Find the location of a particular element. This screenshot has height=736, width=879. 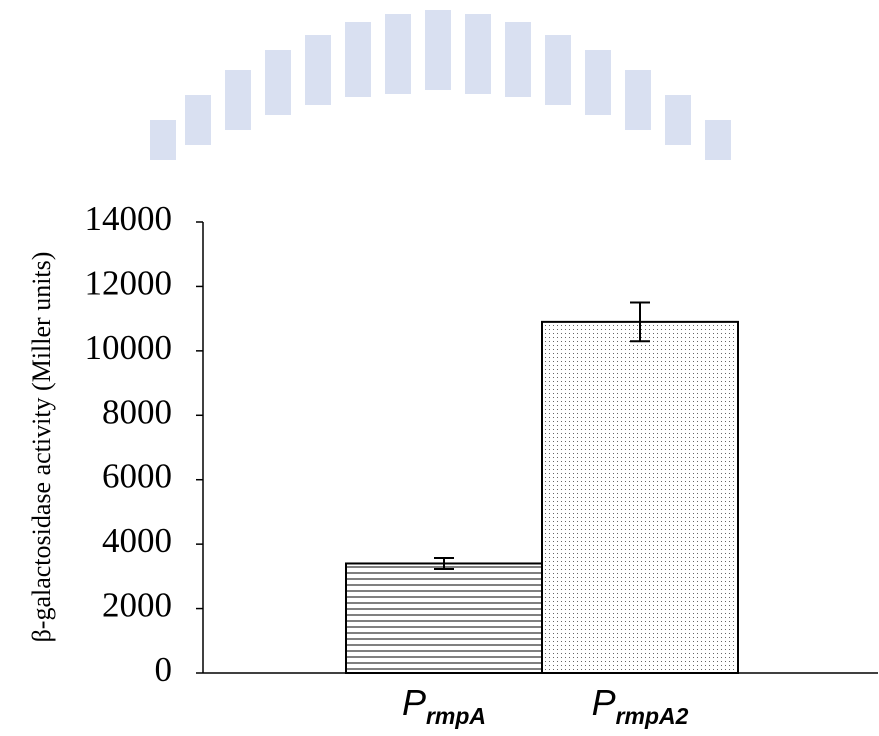

y-tick-label: 12000 is located at coordinates (129, 282).